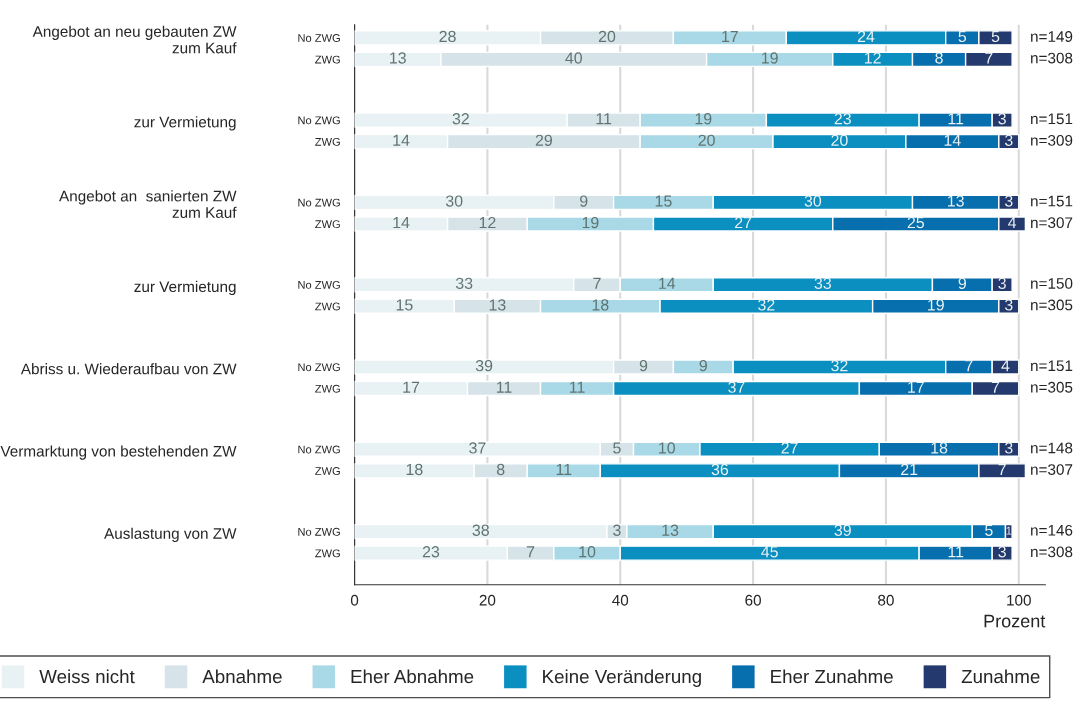 The height and width of the screenshot is (707, 1081). Describe the element at coordinates (487, 600) in the screenshot. I see `x-tick-label: 20` at that location.